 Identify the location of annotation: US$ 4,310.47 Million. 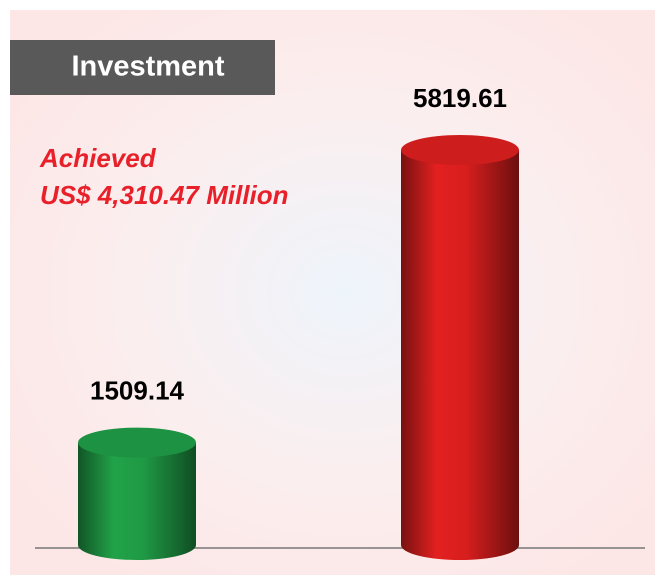
(164, 195).